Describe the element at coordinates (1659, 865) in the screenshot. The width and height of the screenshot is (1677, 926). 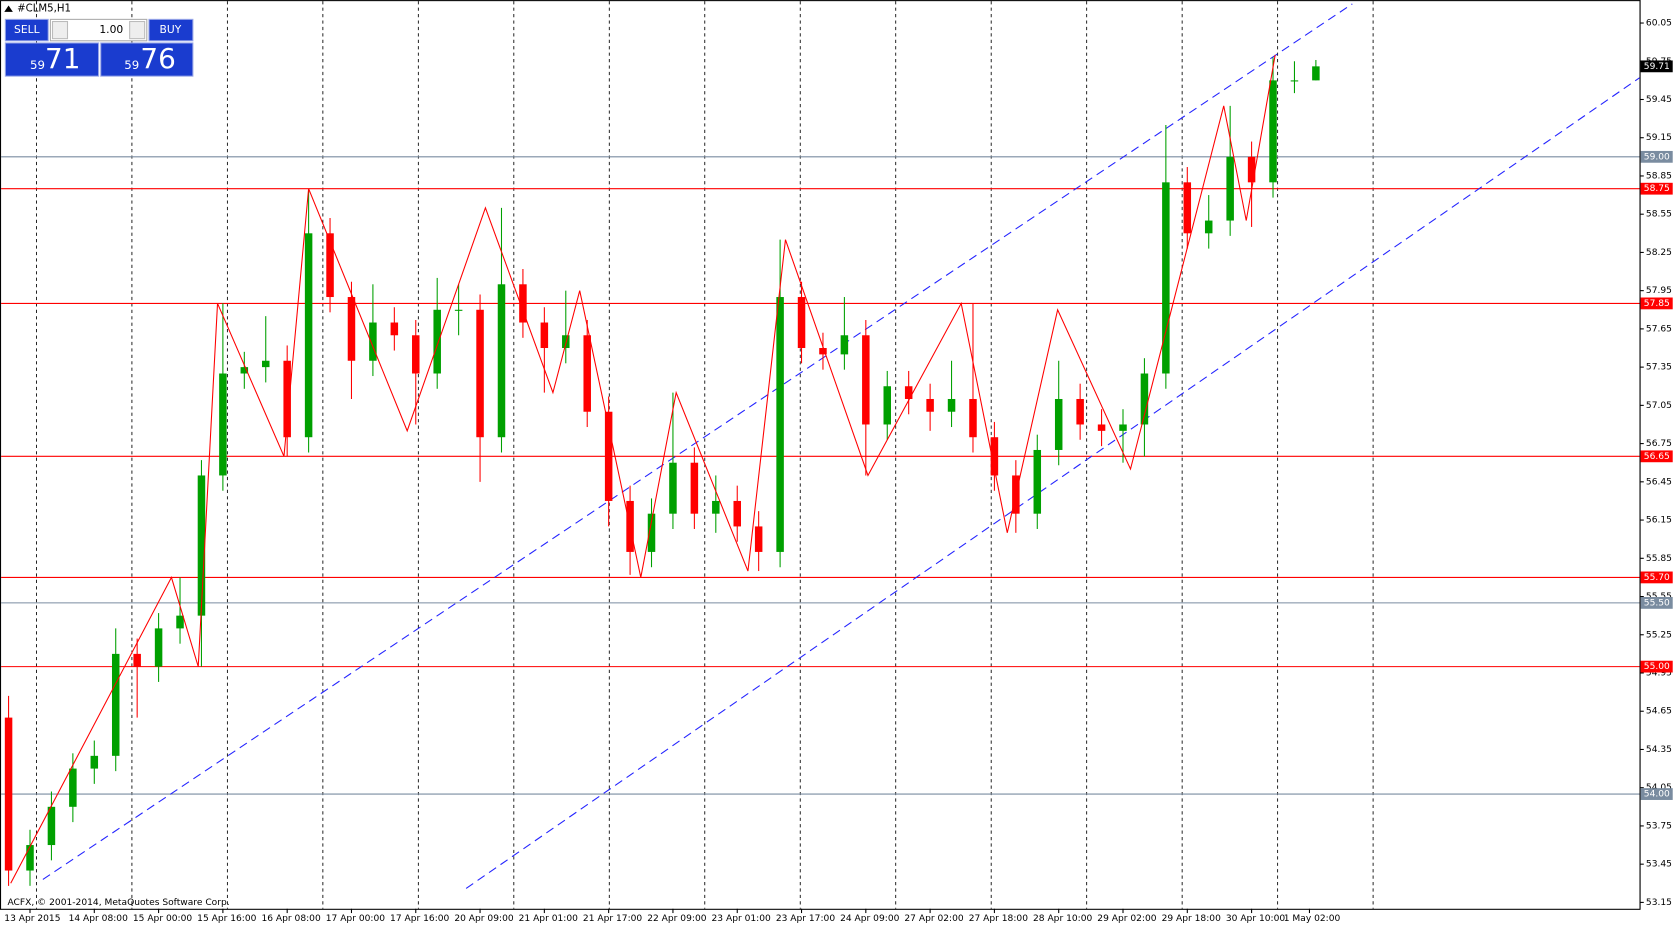
I see `y-tick-label: 53.45` at that location.